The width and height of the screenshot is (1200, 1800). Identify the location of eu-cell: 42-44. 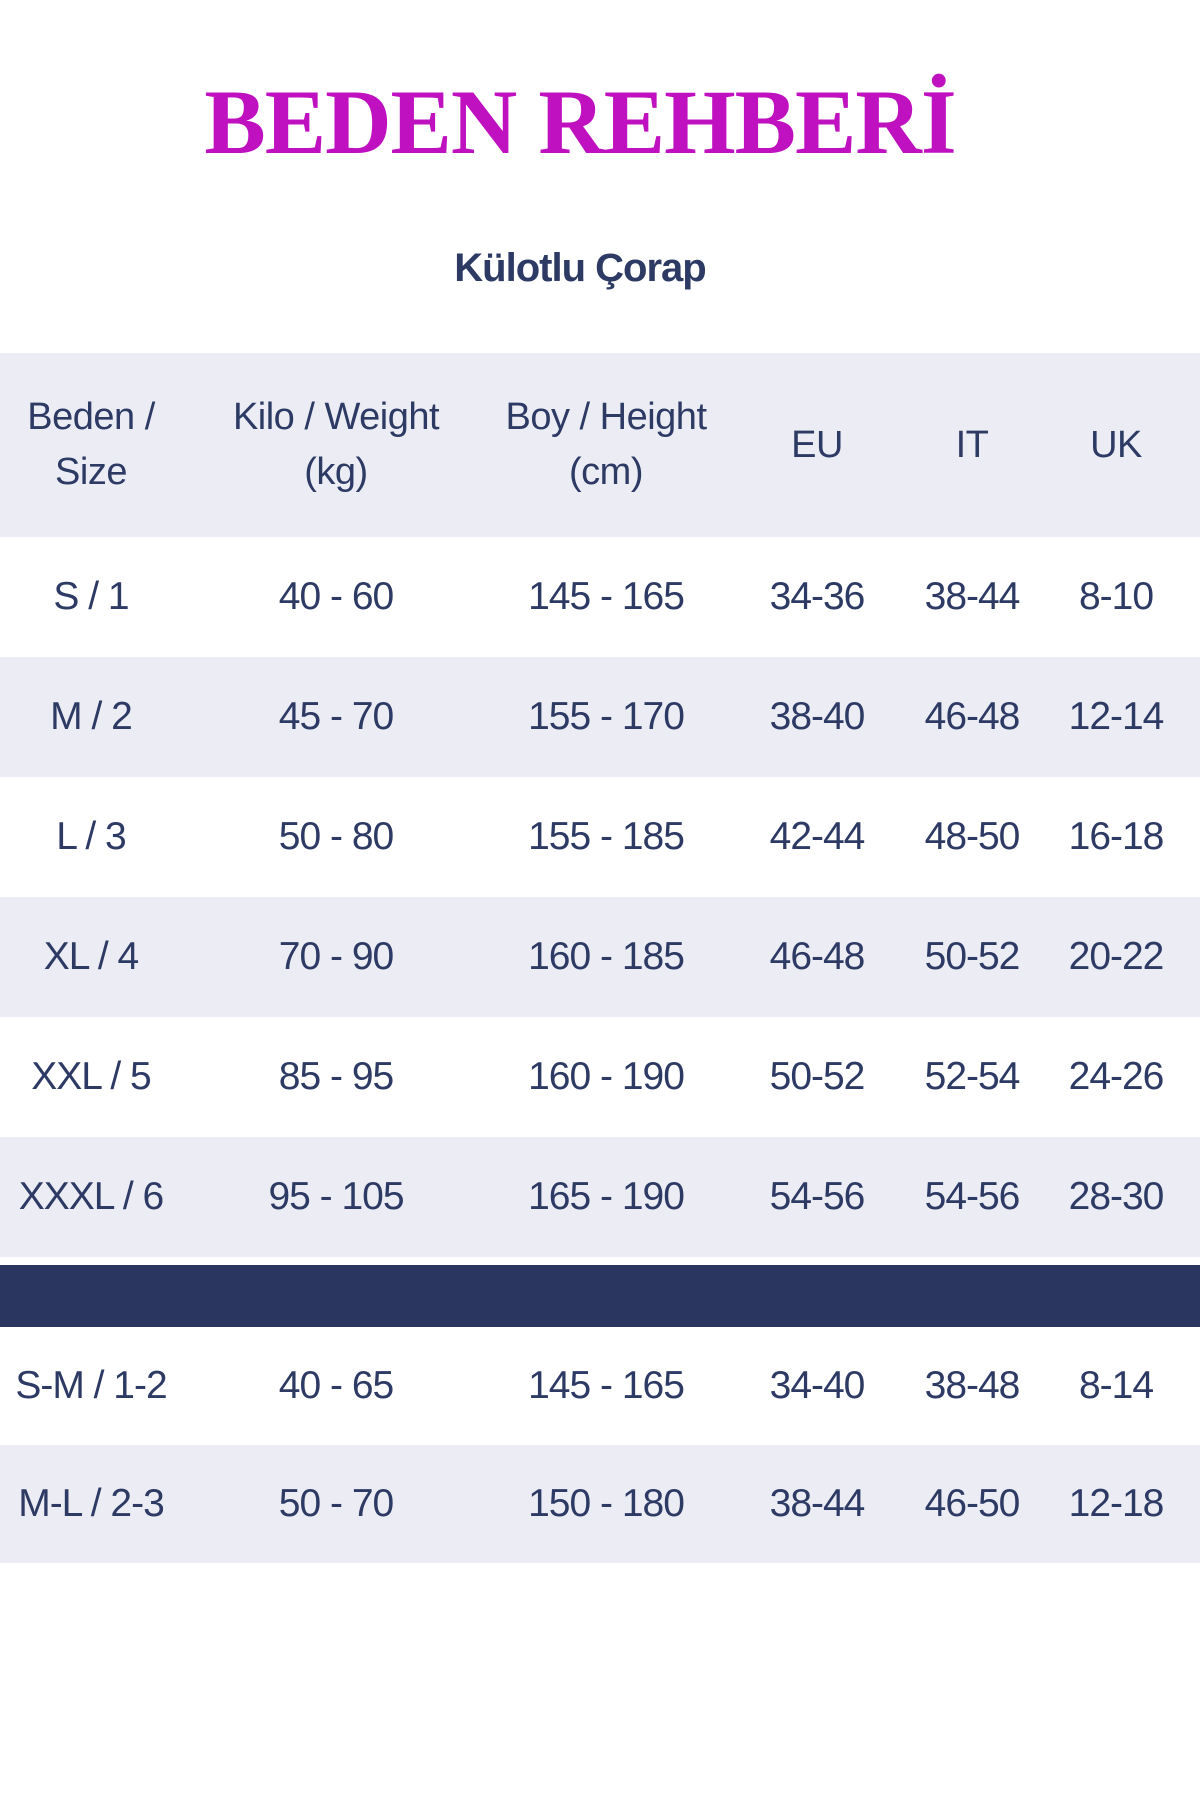
(817, 836).